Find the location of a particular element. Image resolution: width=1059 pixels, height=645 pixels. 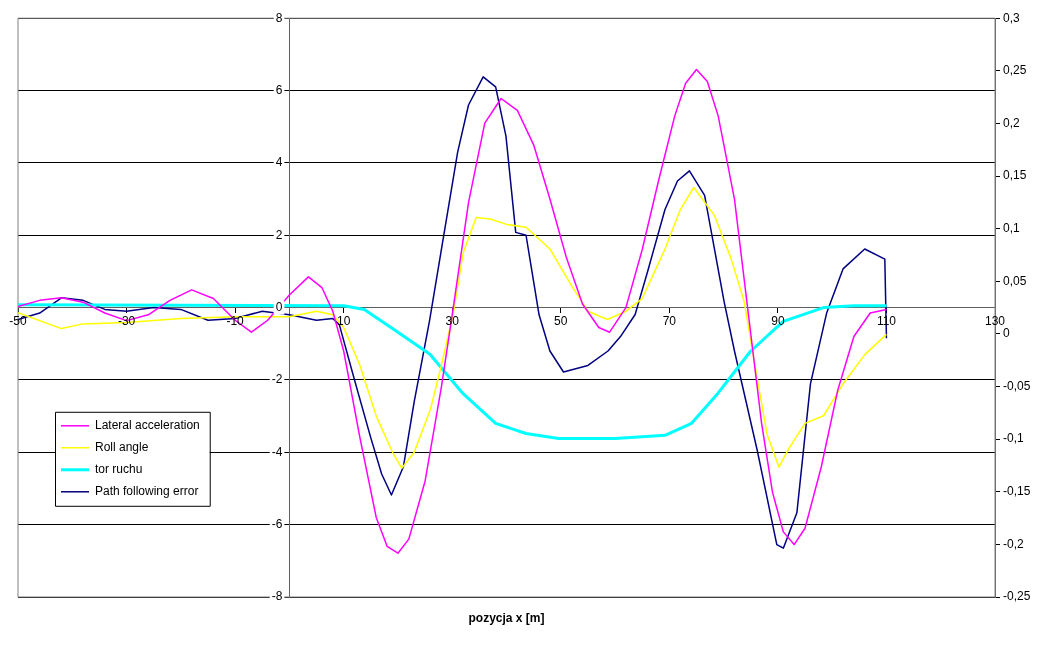

y-tick-label: 8 is located at coordinates (279, 17).